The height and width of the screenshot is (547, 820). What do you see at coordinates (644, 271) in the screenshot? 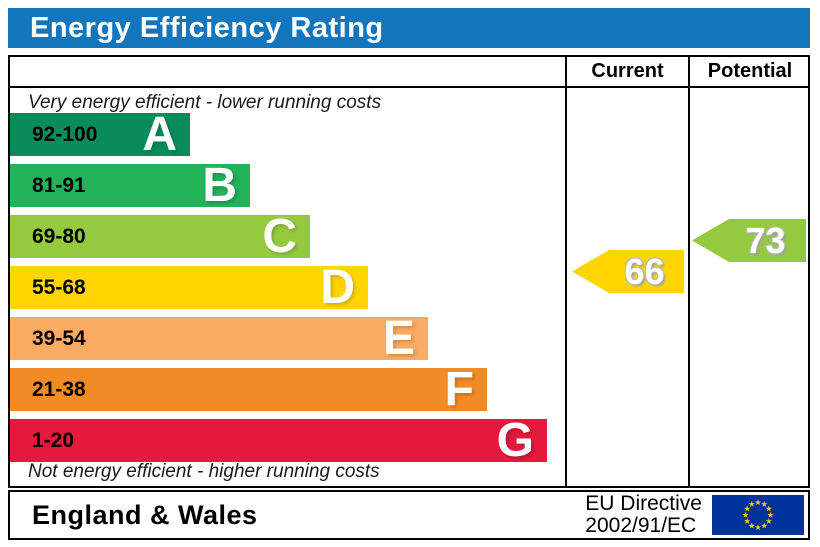
I see `current-rating-value: 66` at bounding box center [644, 271].